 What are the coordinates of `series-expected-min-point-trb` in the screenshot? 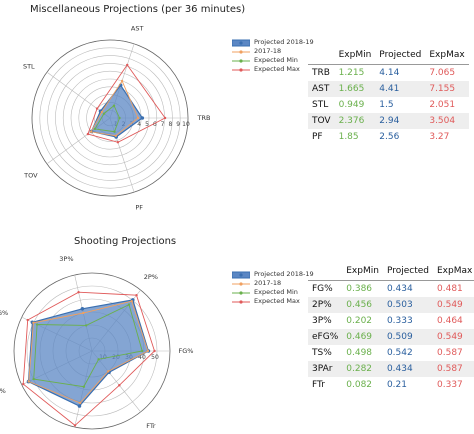 It's located at (119, 118).